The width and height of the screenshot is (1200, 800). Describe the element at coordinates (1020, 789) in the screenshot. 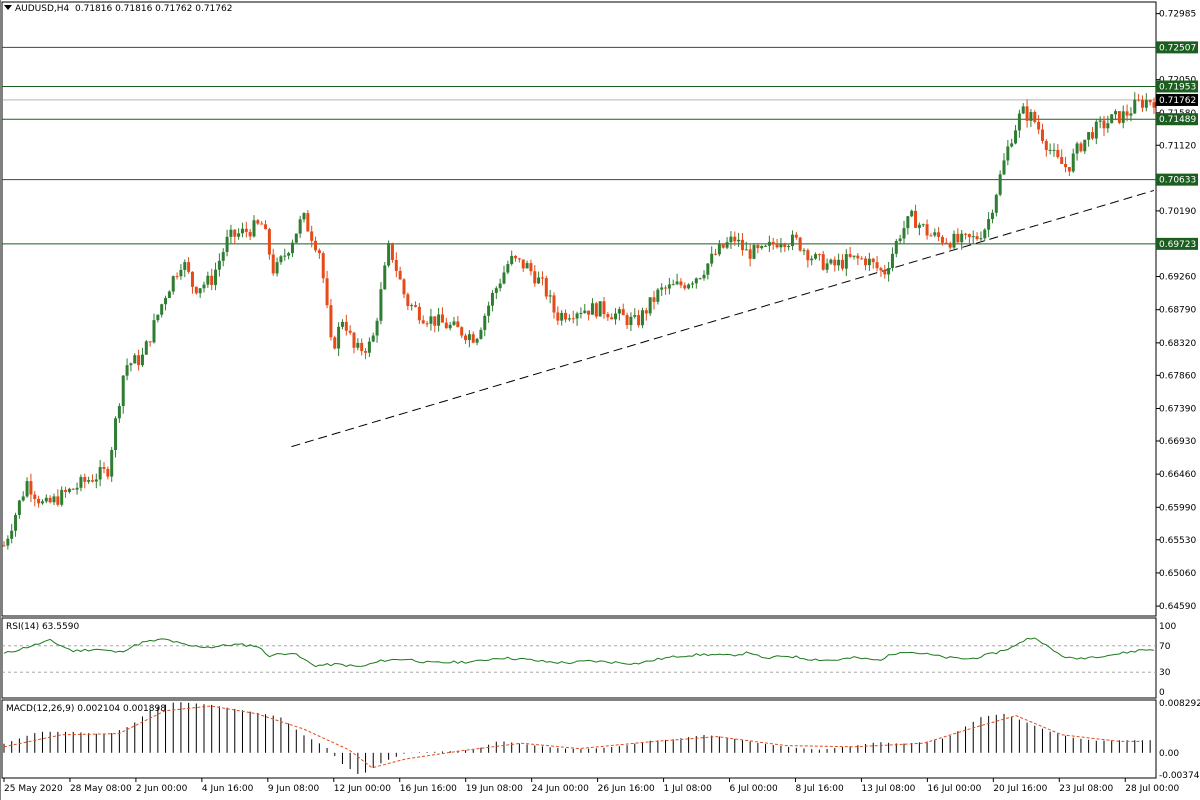

I see `x-tick-label: 20 Jul 16:00` at that location.